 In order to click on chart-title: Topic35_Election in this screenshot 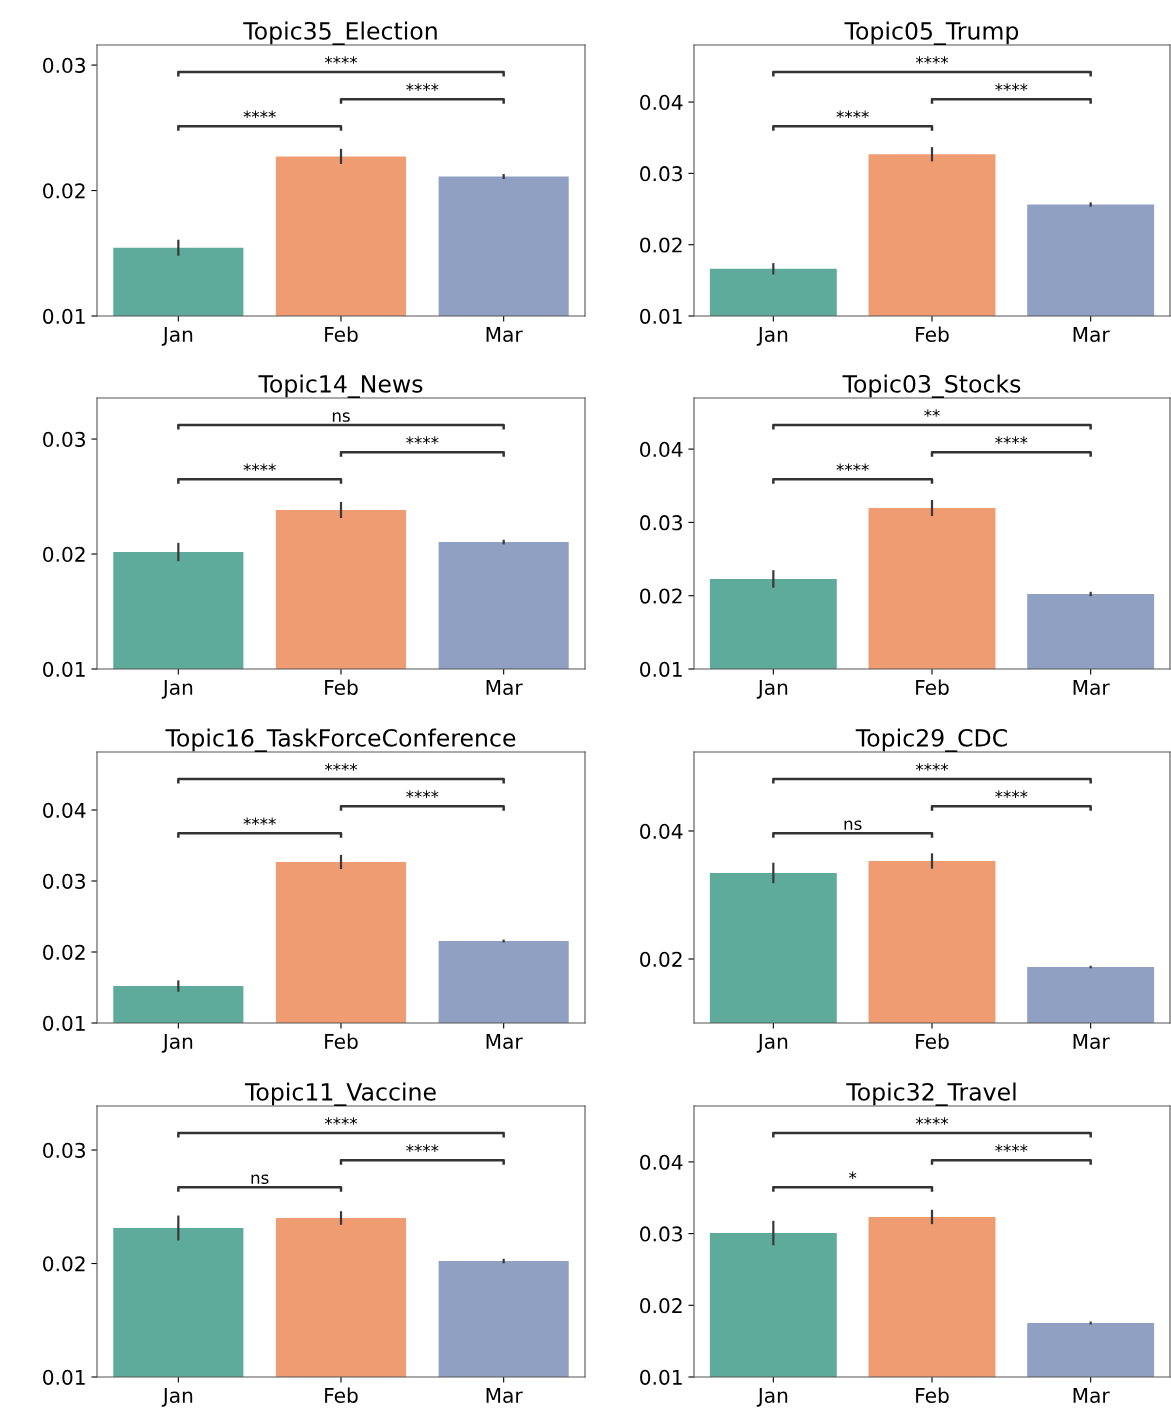, I will do `click(340, 33)`.